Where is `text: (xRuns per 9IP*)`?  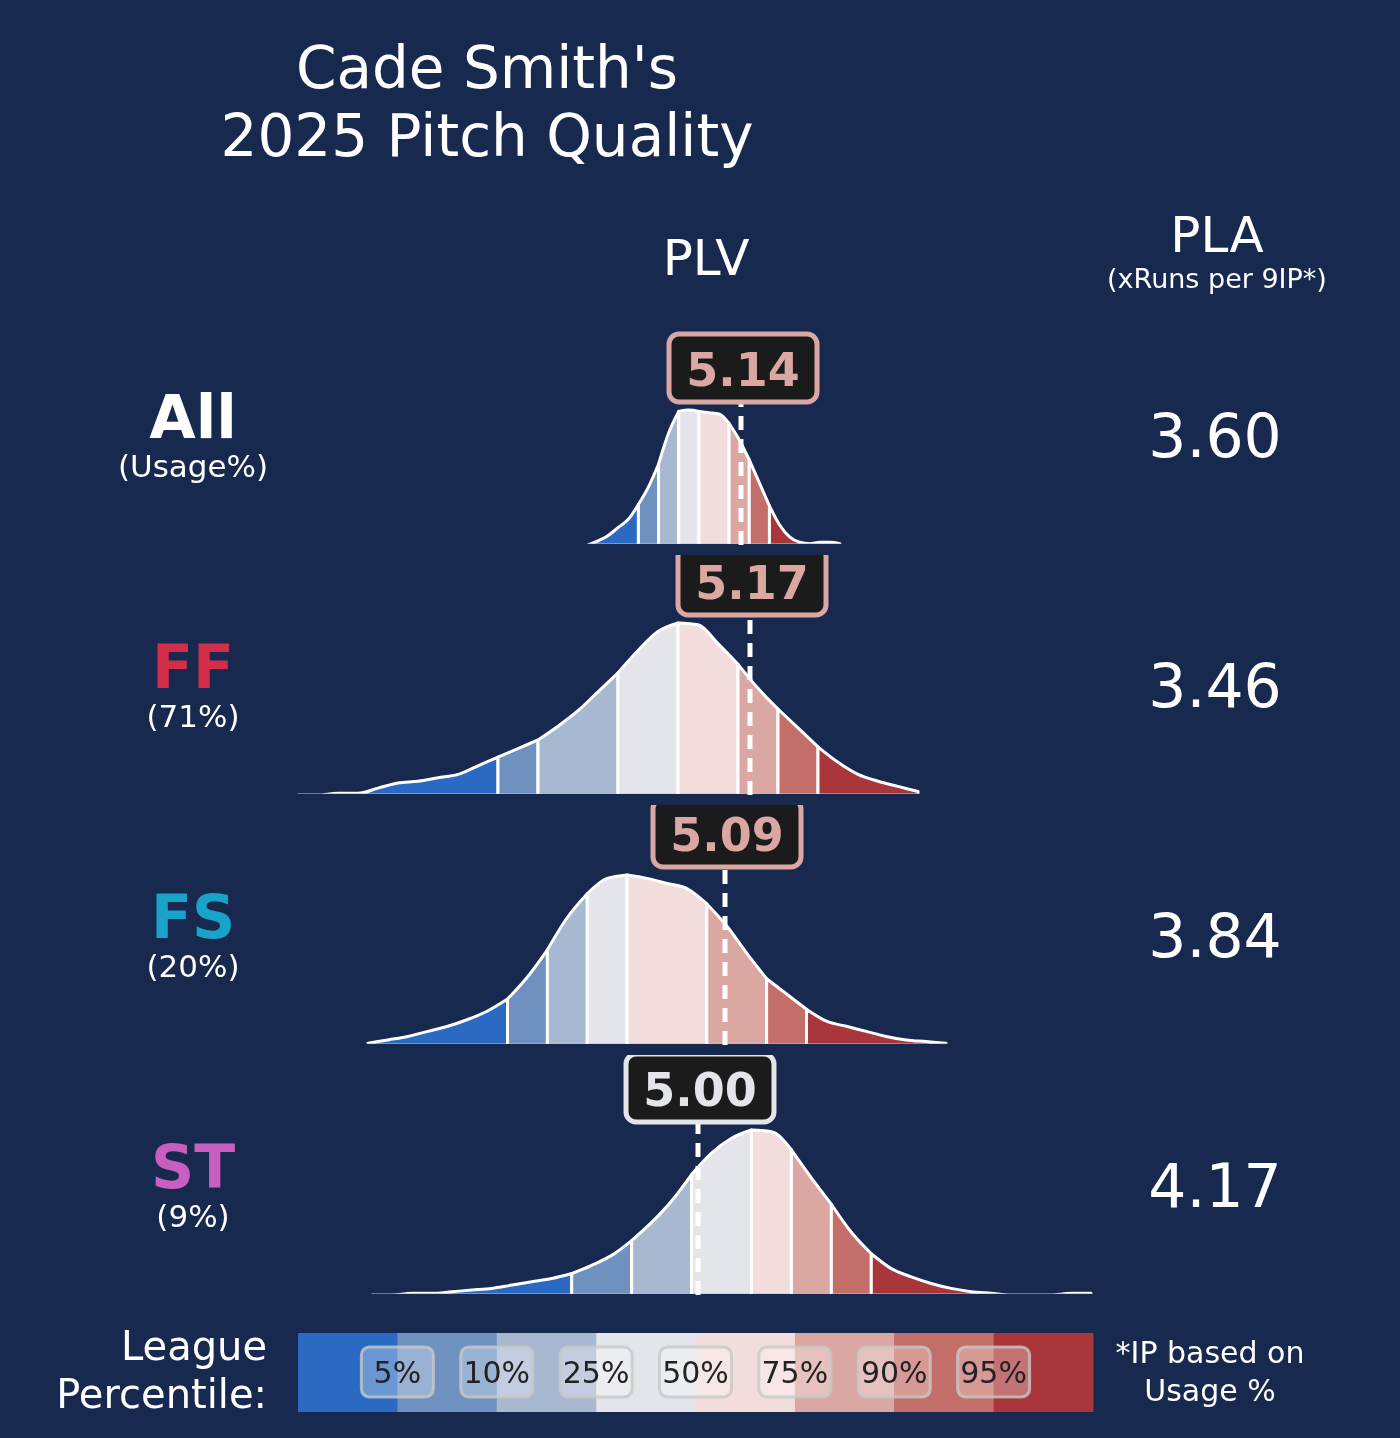
text: (xRuns per 9IP*) is located at coordinates (1217, 278).